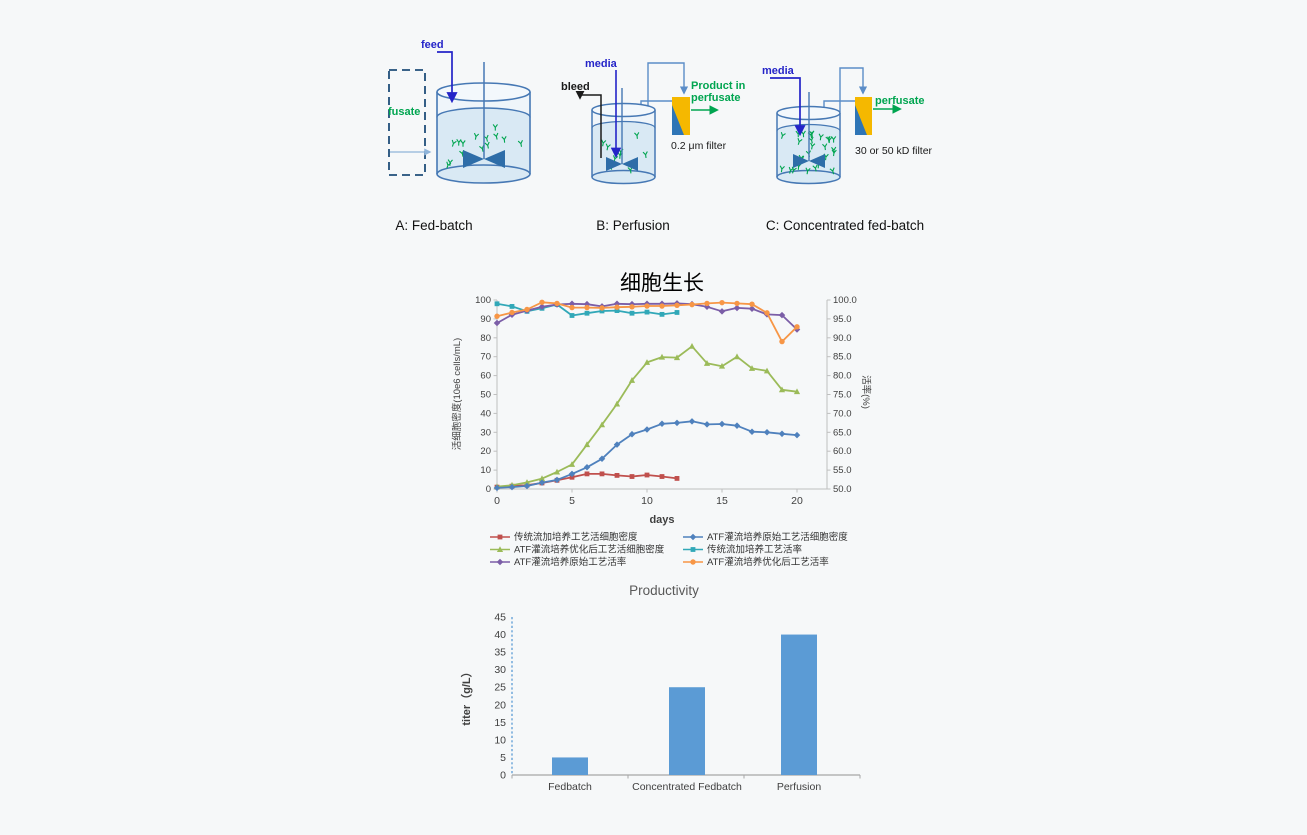 The width and height of the screenshot is (1307, 835). What do you see at coordinates (588, 124) in the screenshot?
I see `bleed-arrow` at bounding box center [588, 124].